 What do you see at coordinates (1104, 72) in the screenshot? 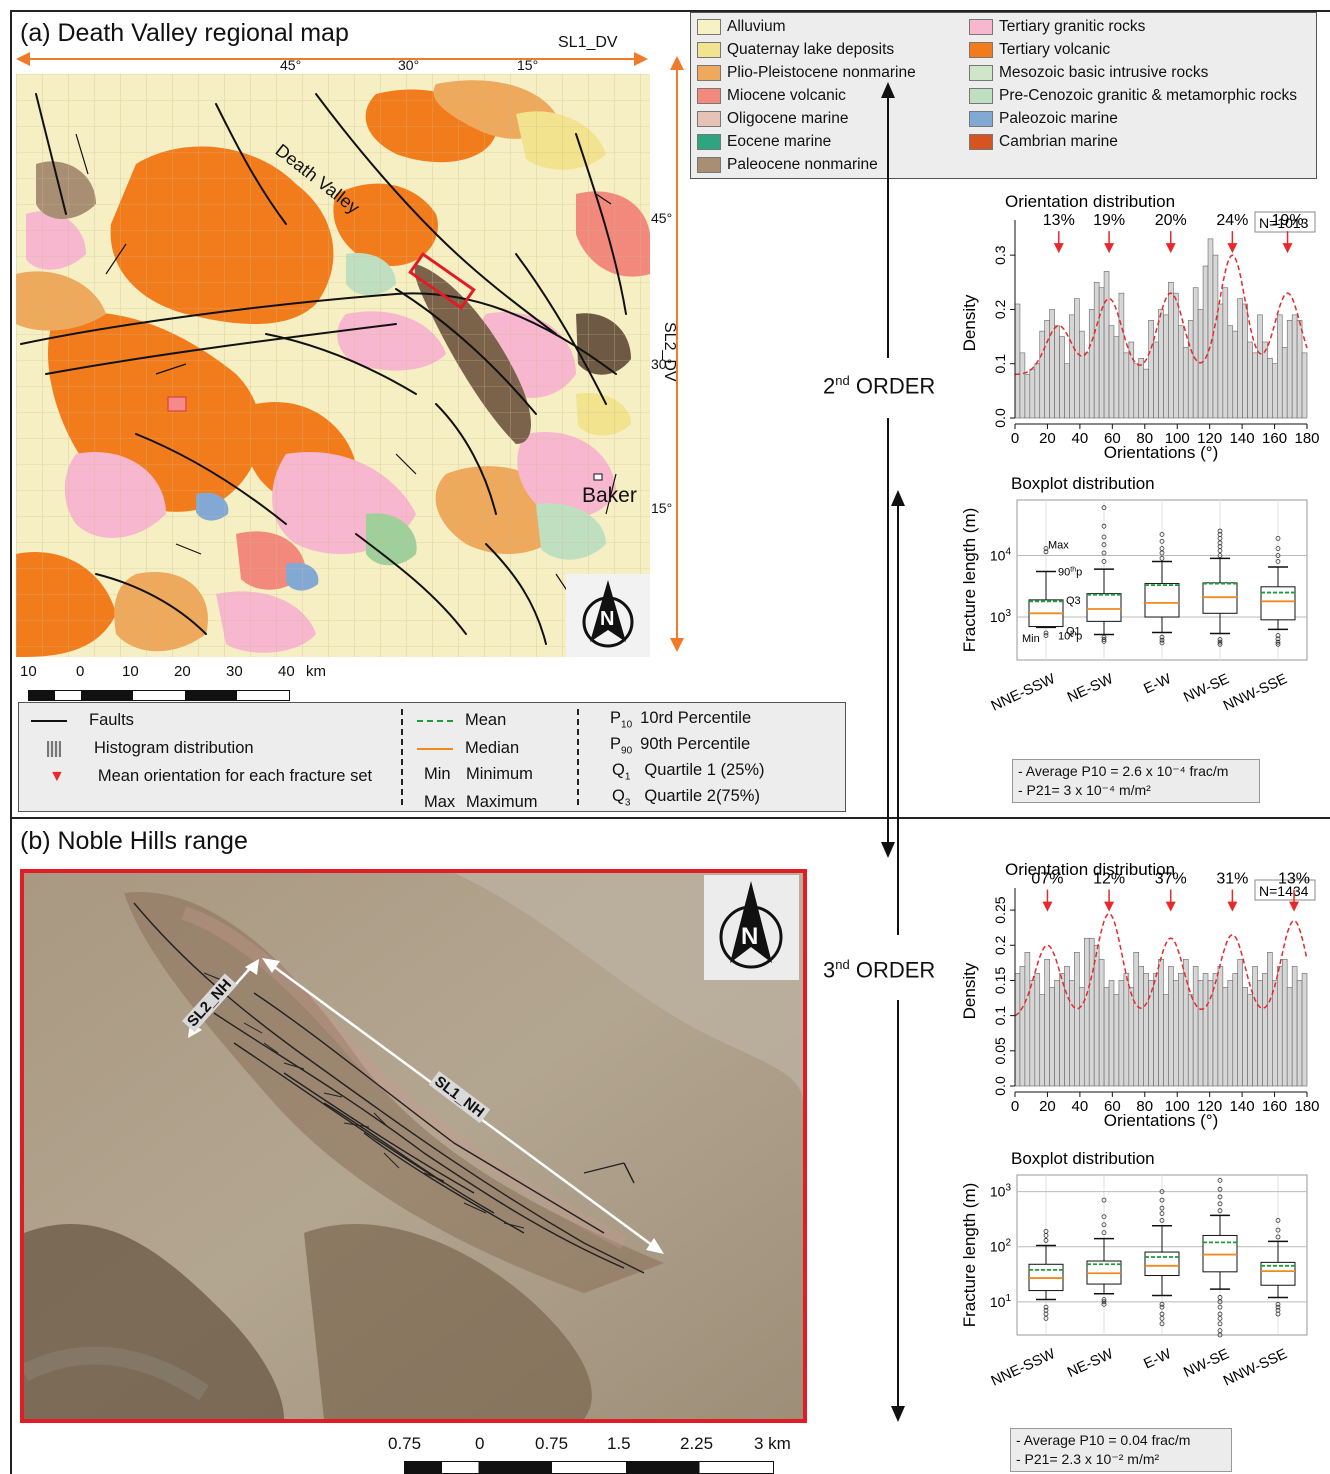
I see `legend-label: Mesozoic basic intrusive rocks` at bounding box center [1104, 72].